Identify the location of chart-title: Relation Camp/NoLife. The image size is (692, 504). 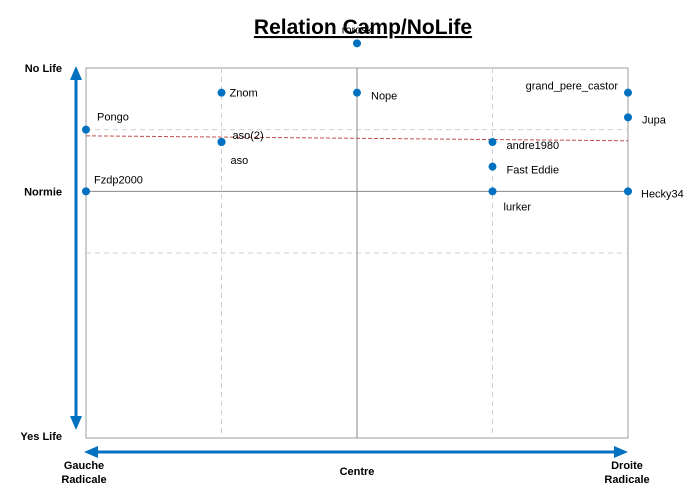
(363, 27).